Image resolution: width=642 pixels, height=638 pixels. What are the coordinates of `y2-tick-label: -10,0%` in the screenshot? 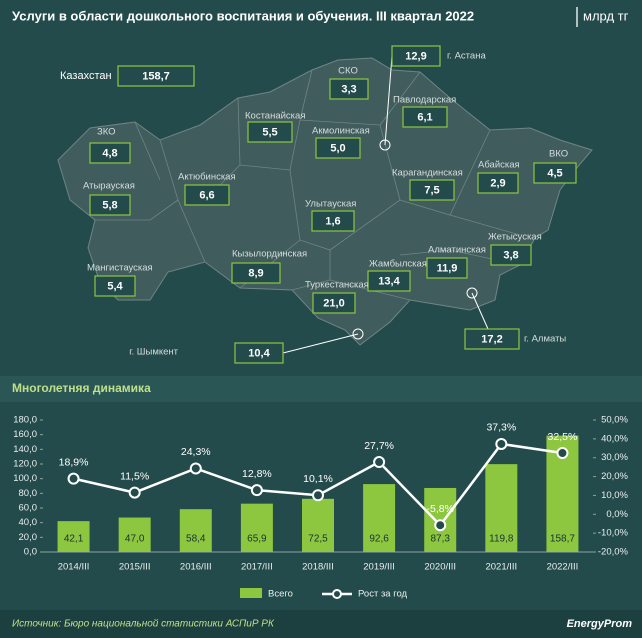 It's located at (613, 533).